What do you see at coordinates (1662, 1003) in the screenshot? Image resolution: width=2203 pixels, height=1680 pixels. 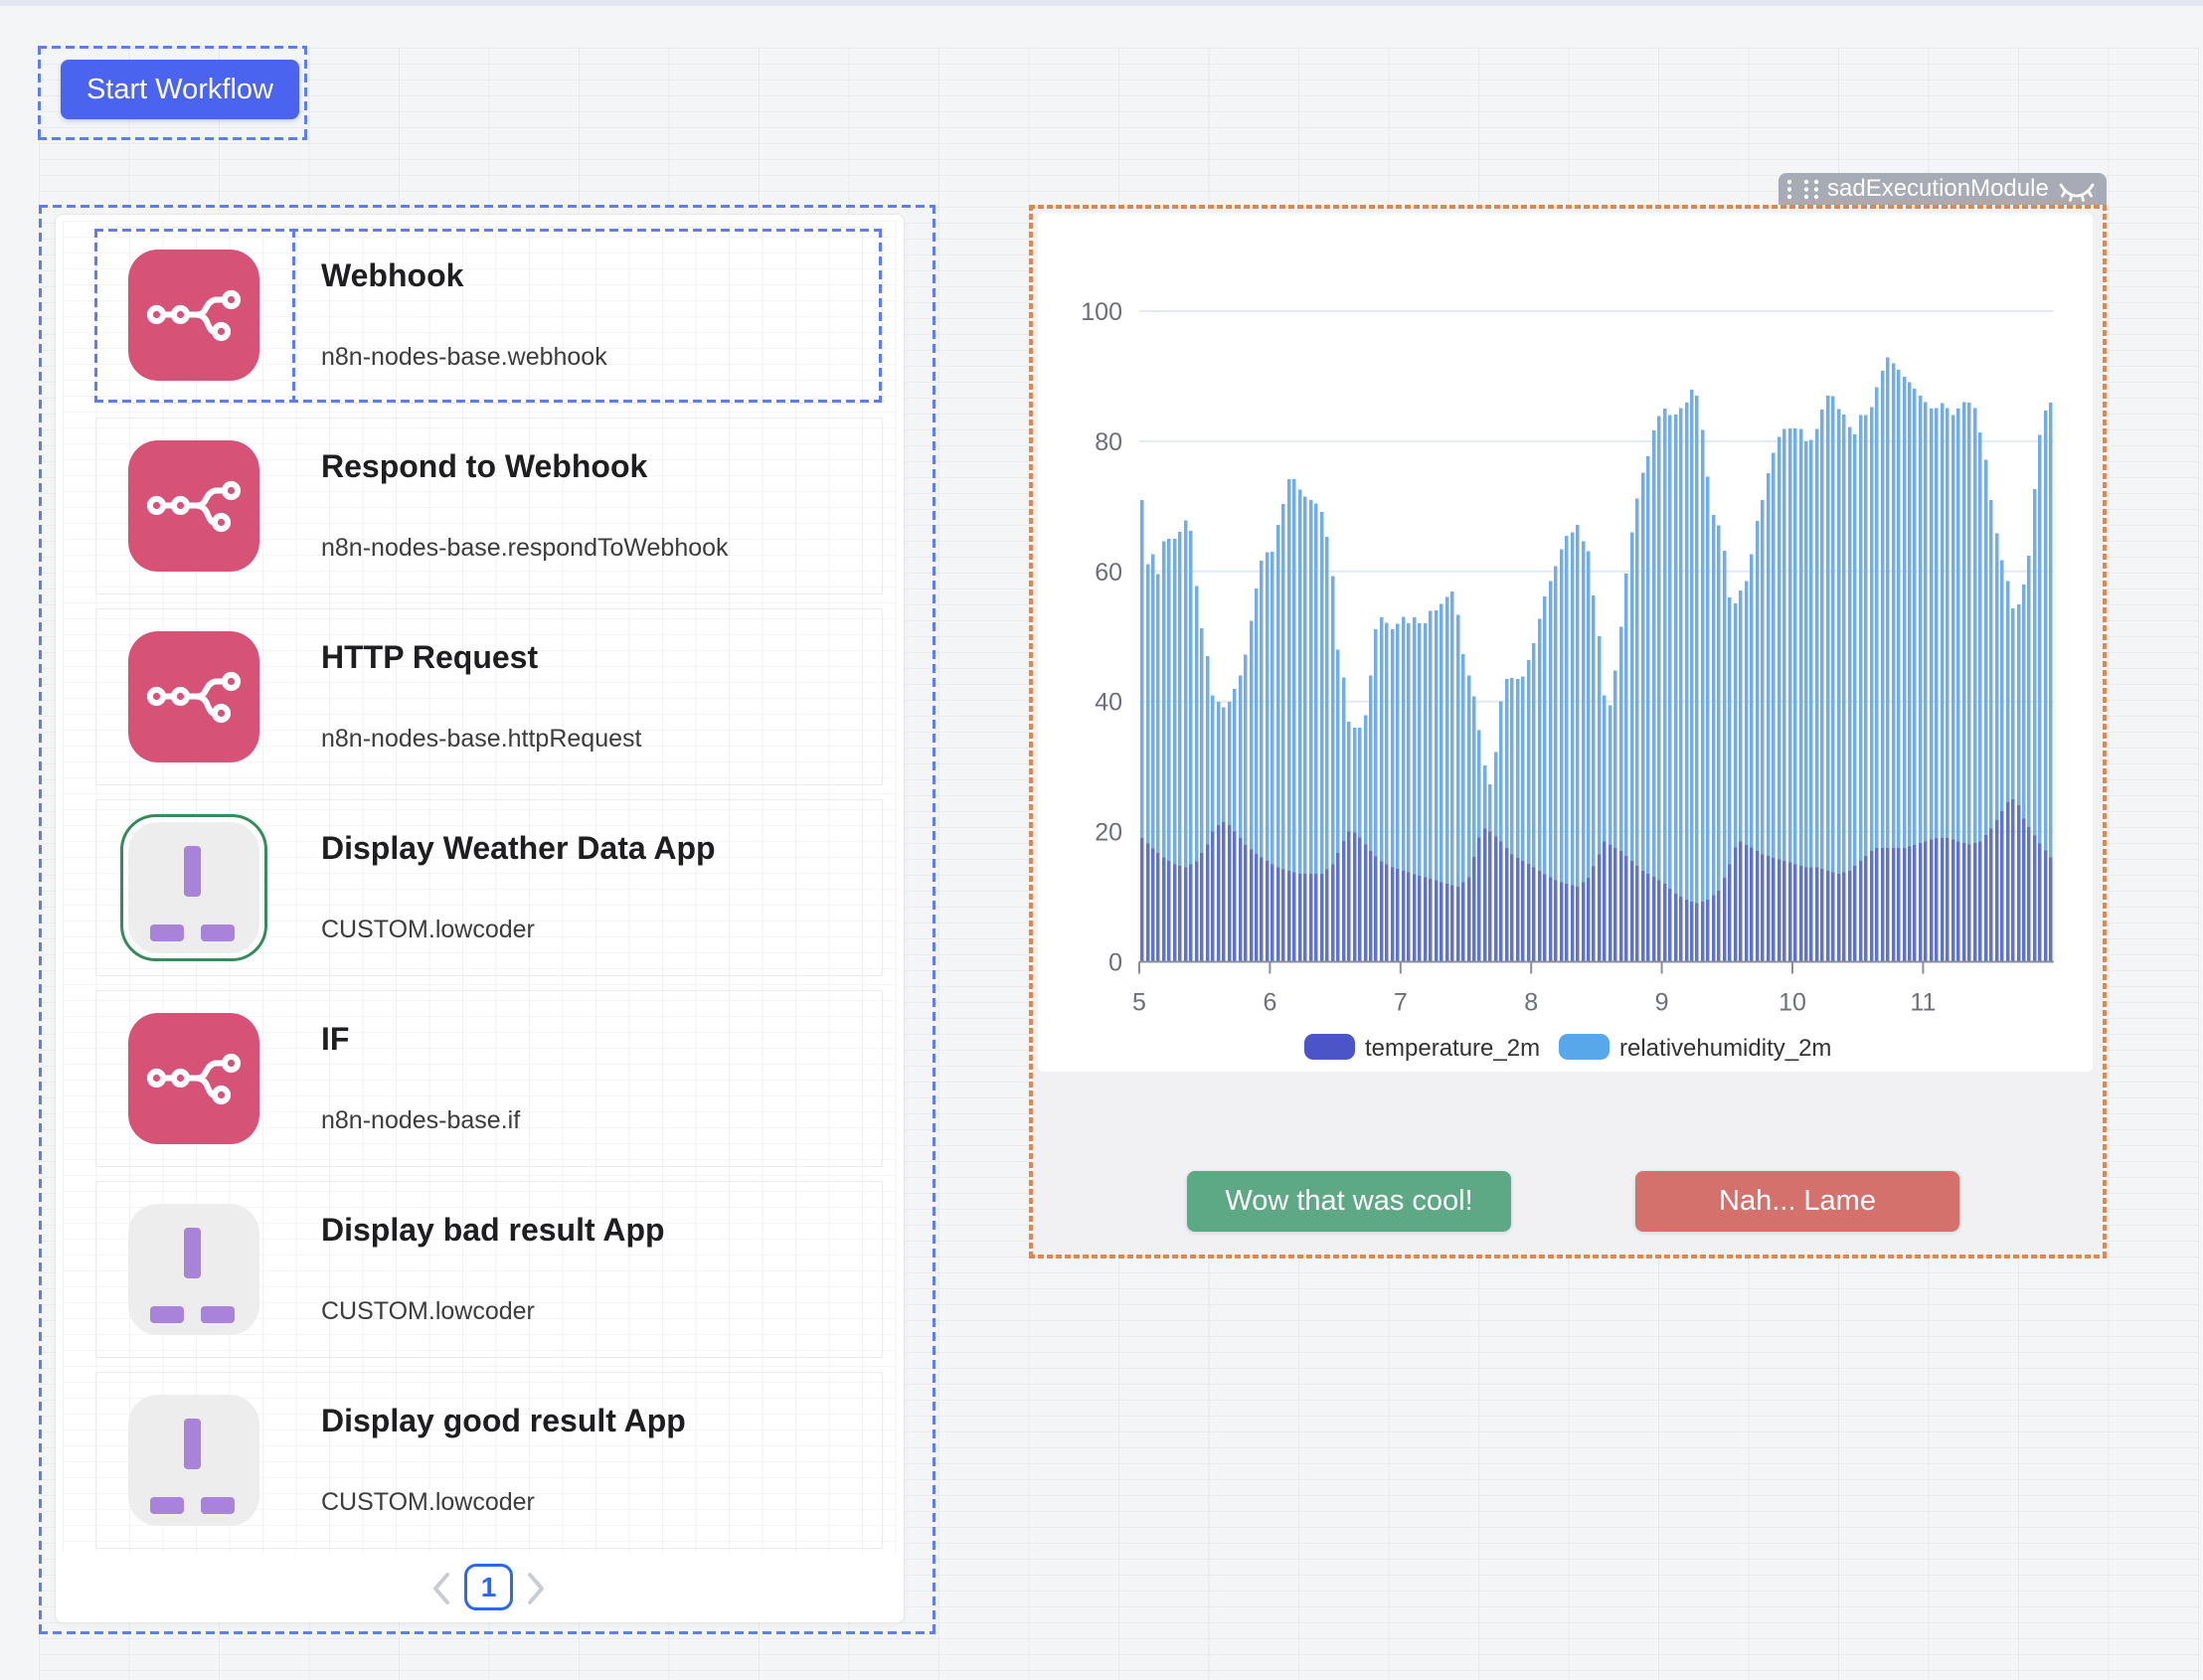 I see `svg-text: 9` at bounding box center [1662, 1003].